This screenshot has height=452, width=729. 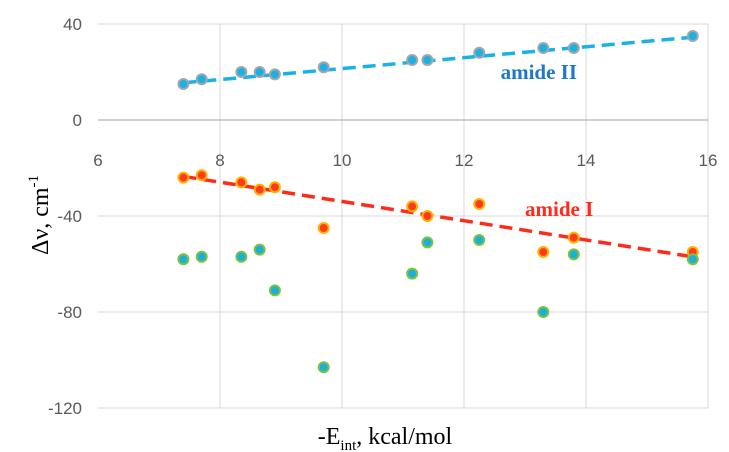 I want to click on x-tick-label-3: 12, so click(x=464, y=160).